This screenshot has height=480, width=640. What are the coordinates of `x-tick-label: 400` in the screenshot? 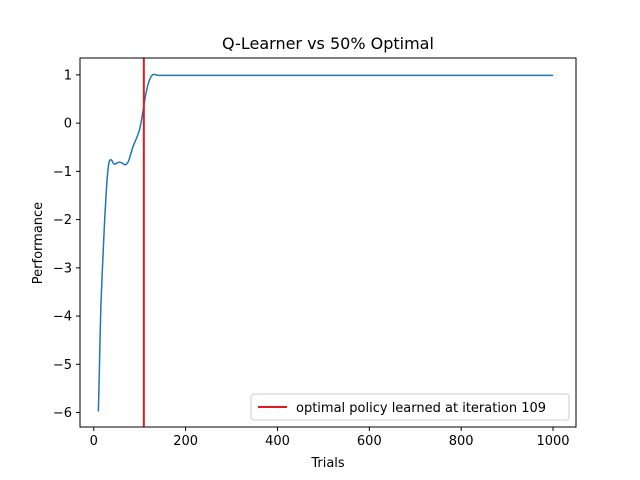 It's located at (277, 441).